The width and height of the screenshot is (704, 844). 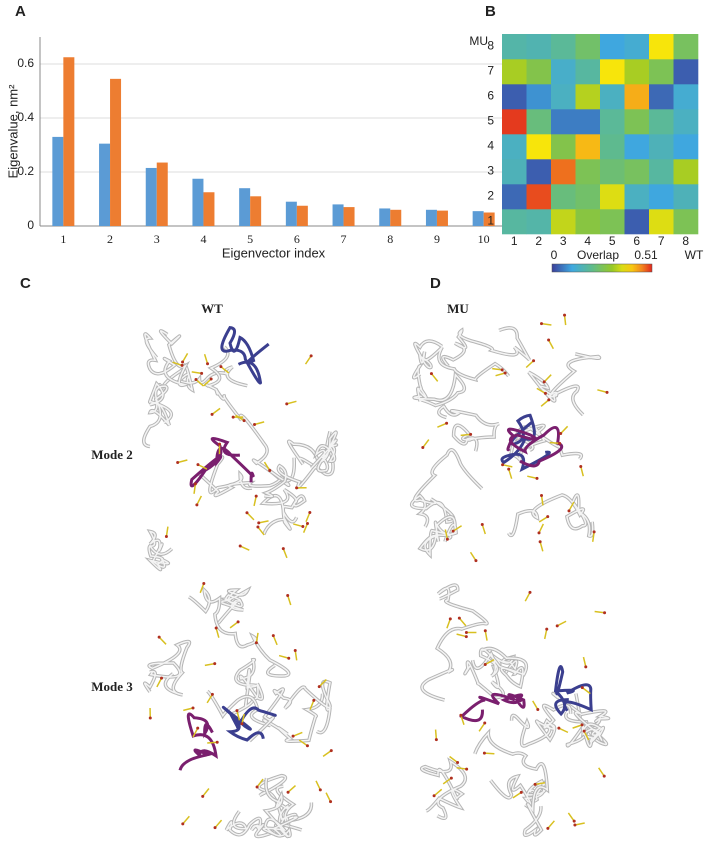 I want to click on colorbar-label: Overlap, so click(x=598, y=255).